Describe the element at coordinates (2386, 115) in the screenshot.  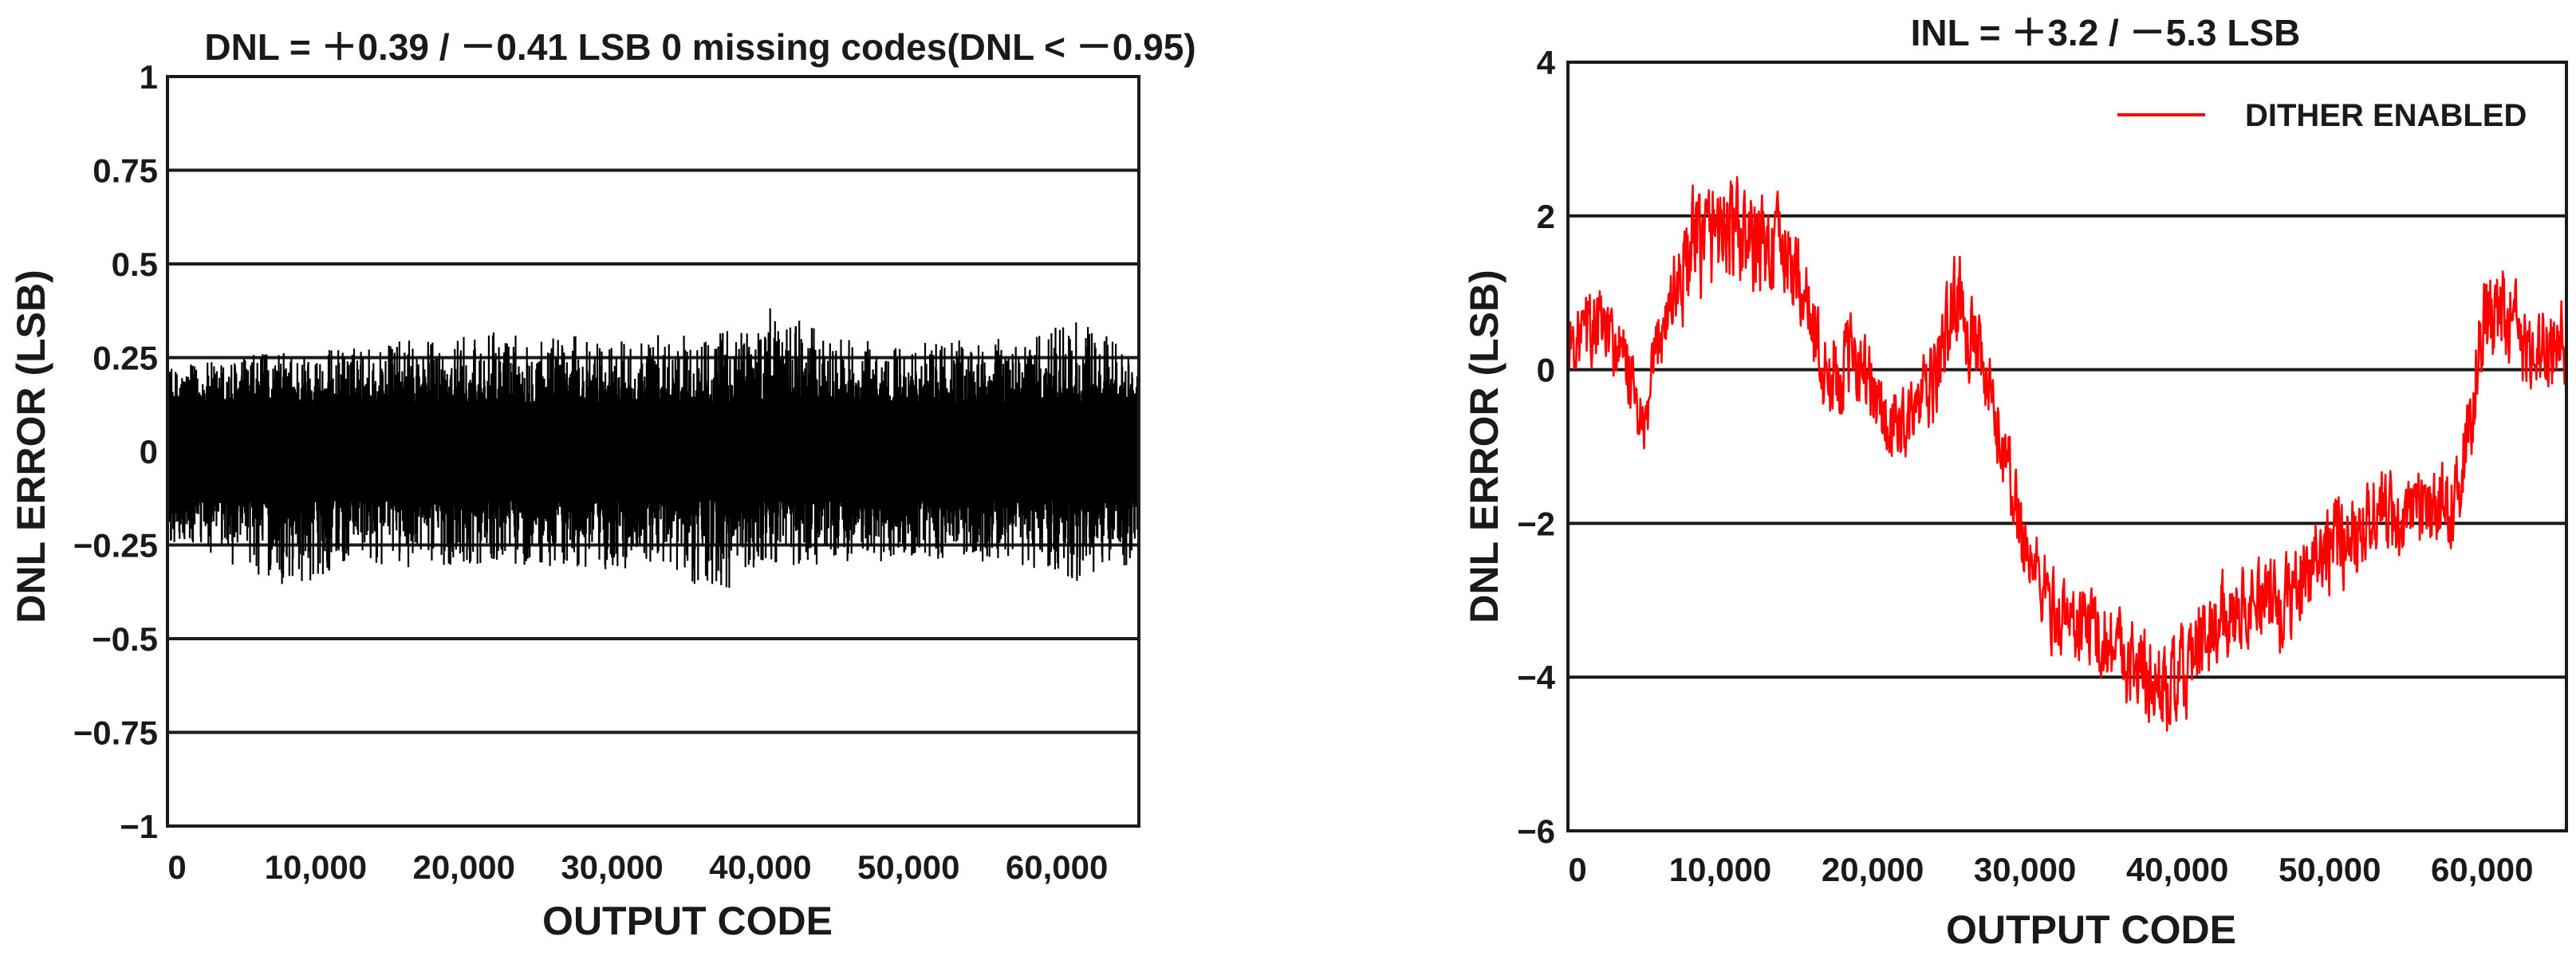
I see `inl-legend-label: DITHER ENABLED` at that location.